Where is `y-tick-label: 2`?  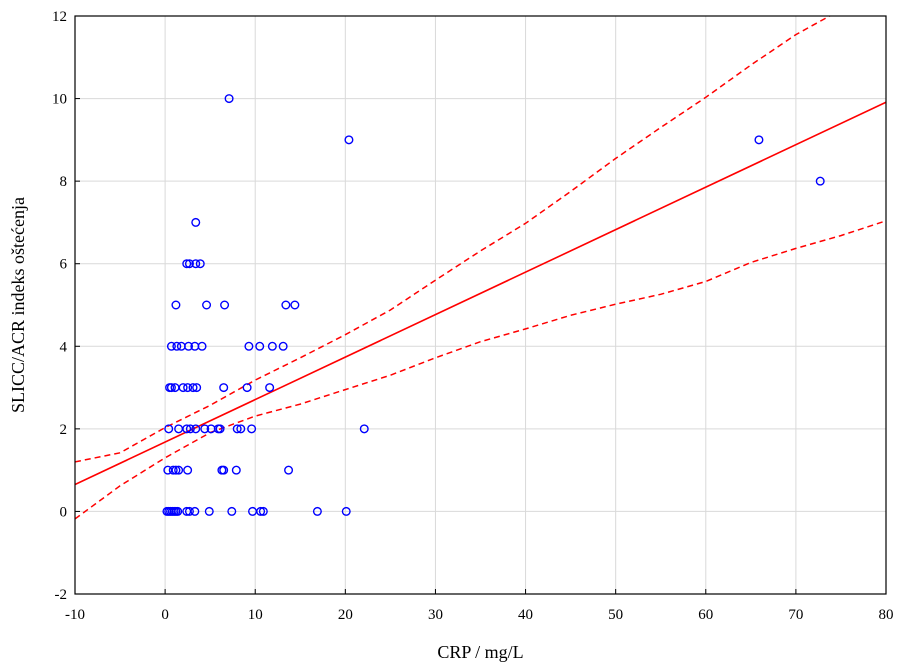
y-tick-label: 2 is located at coordinates (64, 430).